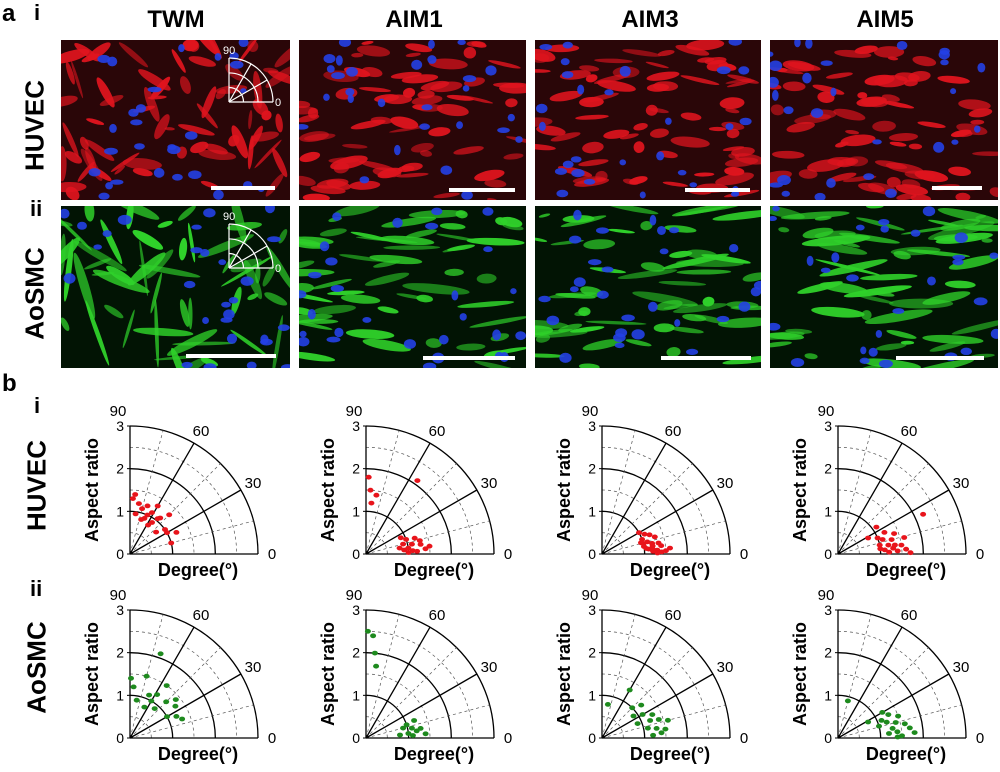  Describe the element at coordinates (328, 490) in the screenshot. I see `y-axis-label: Aspect ratio` at that location.